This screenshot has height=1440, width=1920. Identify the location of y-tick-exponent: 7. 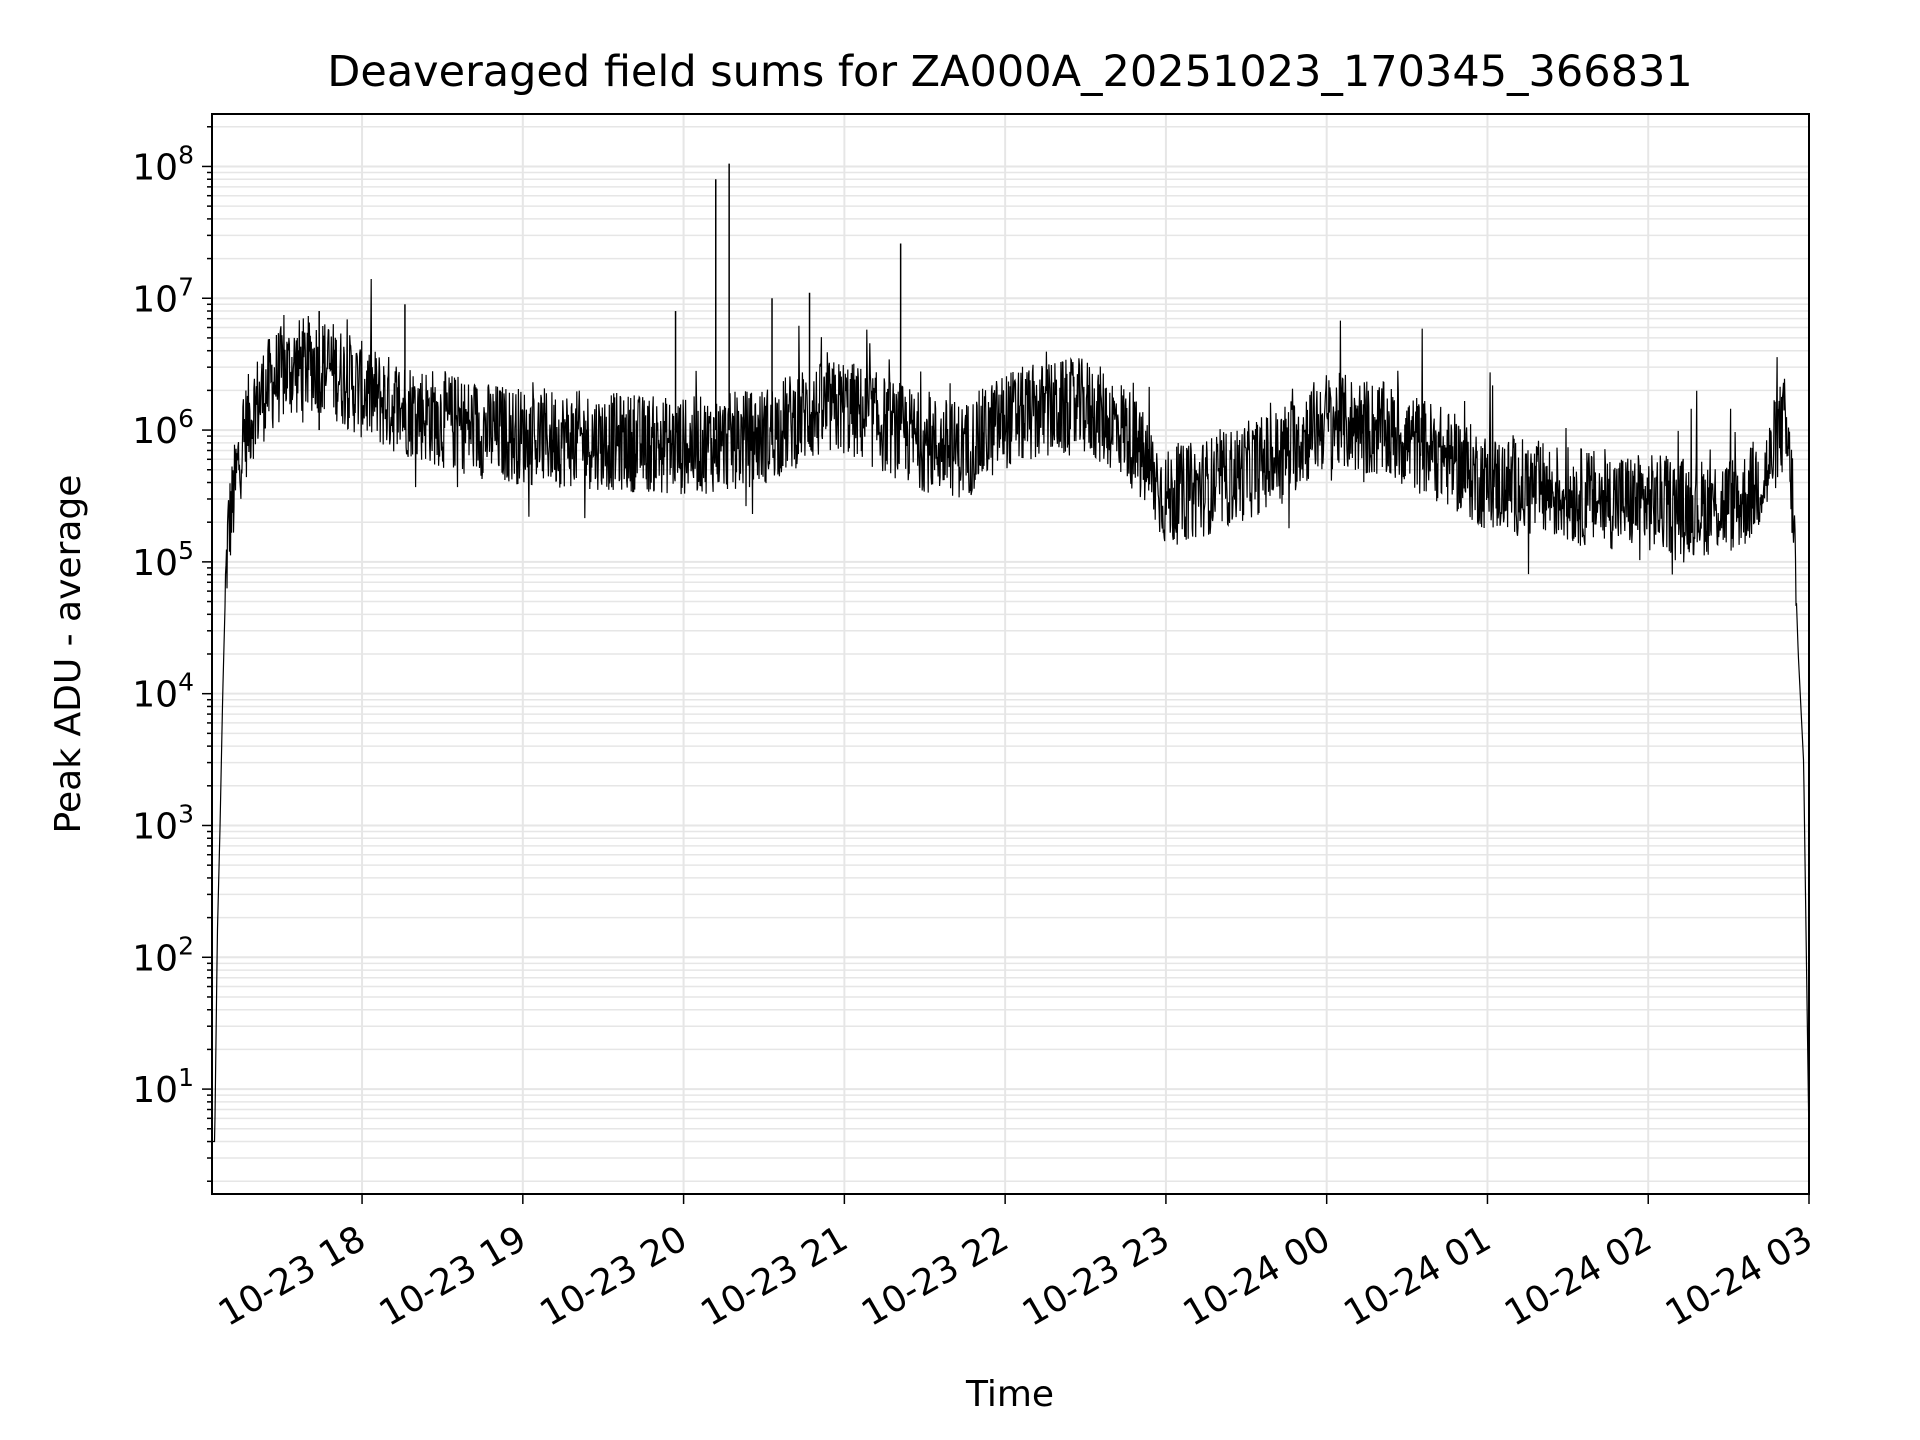
(186, 286).